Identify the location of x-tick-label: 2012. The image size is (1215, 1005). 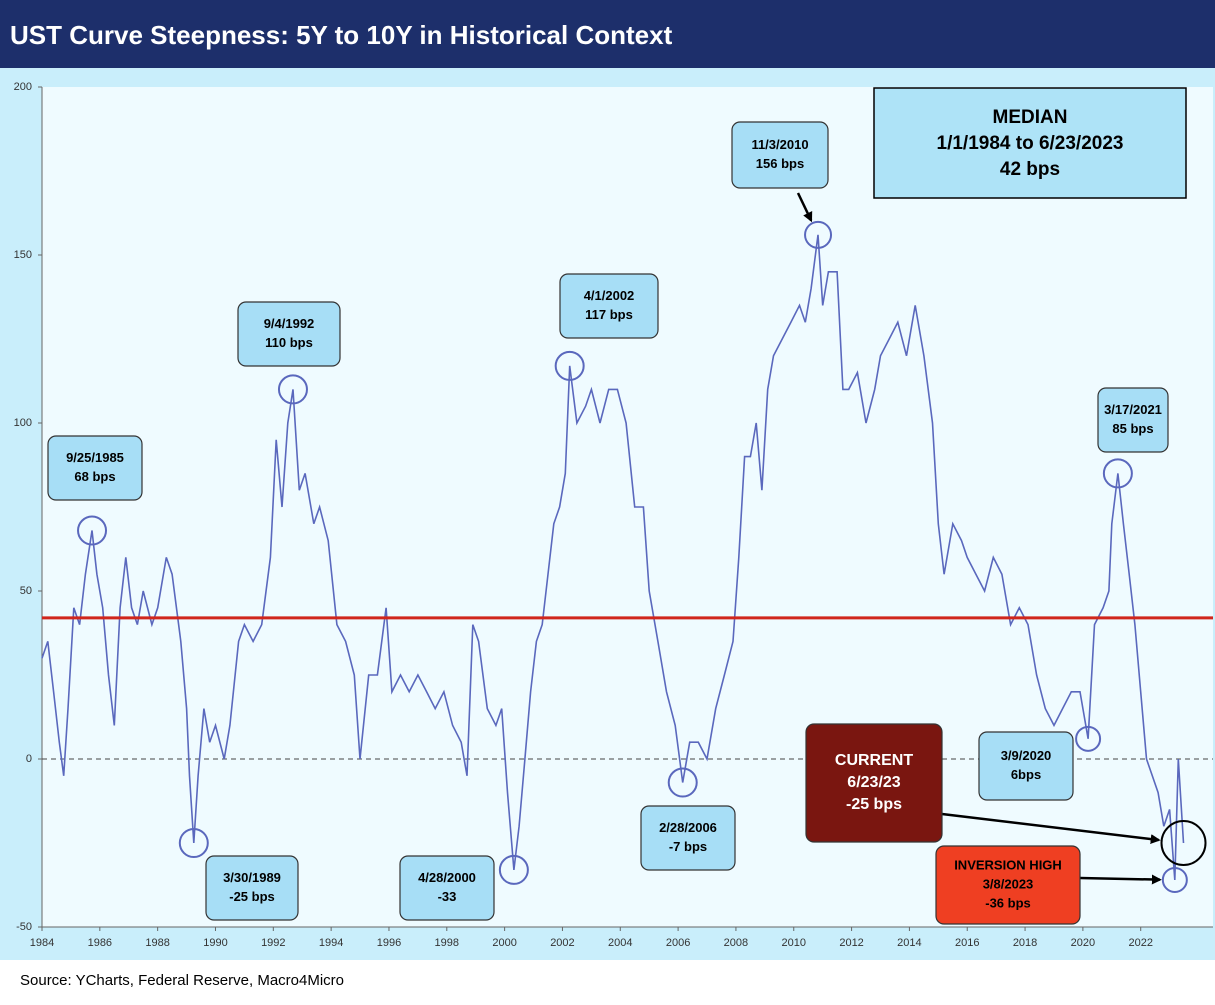
(851, 943).